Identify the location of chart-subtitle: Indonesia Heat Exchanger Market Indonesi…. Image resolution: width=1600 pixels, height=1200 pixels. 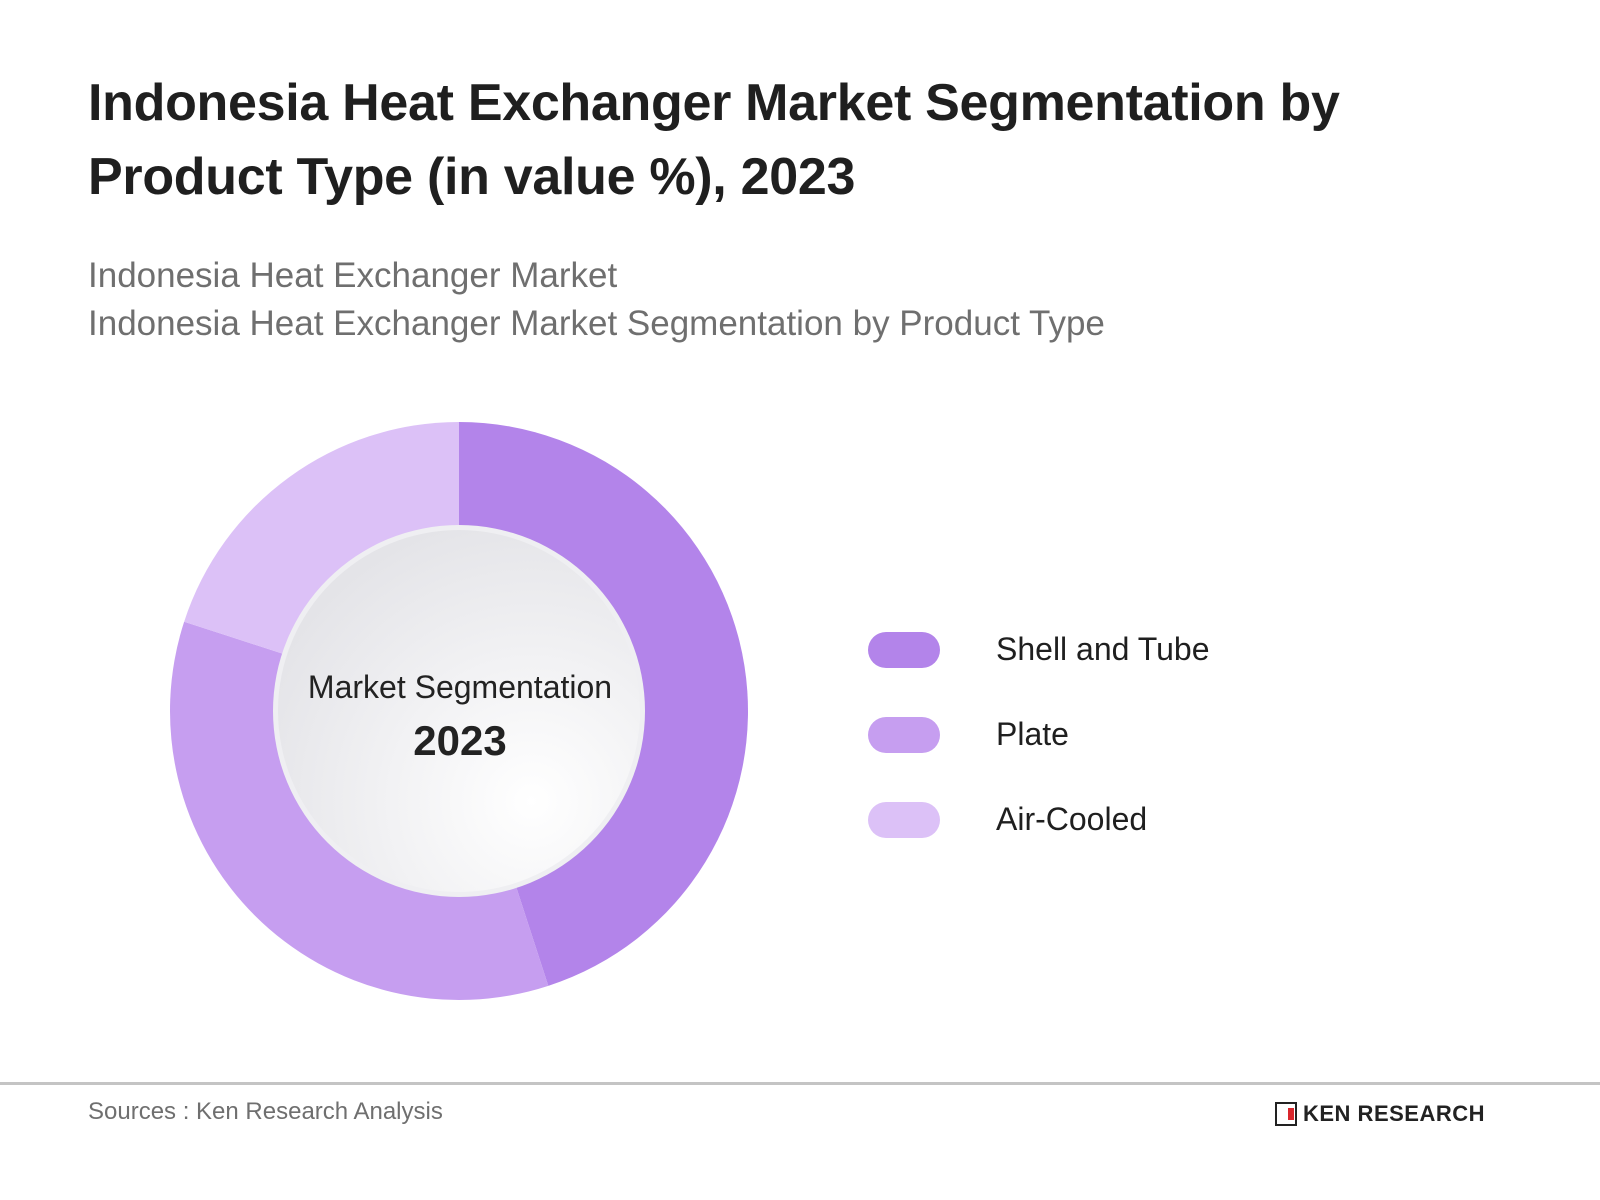
(596, 300).